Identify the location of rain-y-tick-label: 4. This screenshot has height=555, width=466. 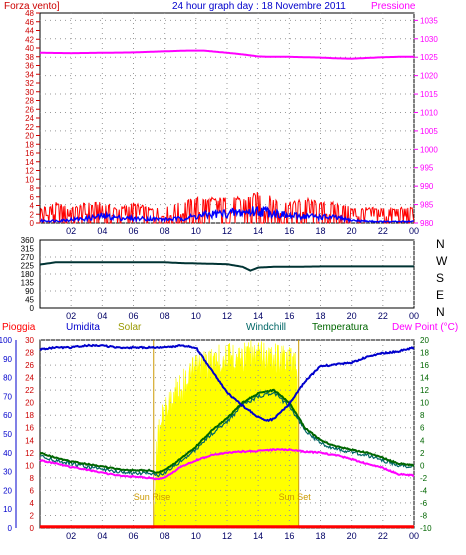
(32, 503).